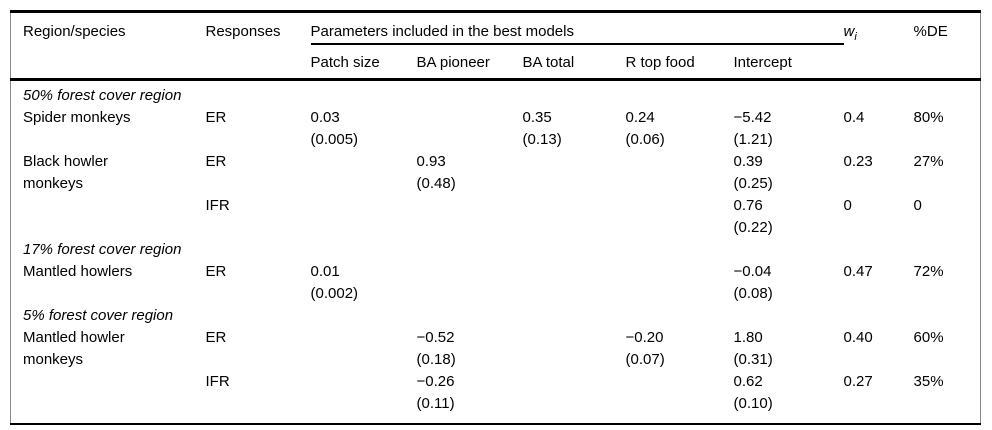 This screenshot has height=430, width=992. What do you see at coordinates (108, 217) in the screenshot?
I see `cell-species` at bounding box center [108, 217].